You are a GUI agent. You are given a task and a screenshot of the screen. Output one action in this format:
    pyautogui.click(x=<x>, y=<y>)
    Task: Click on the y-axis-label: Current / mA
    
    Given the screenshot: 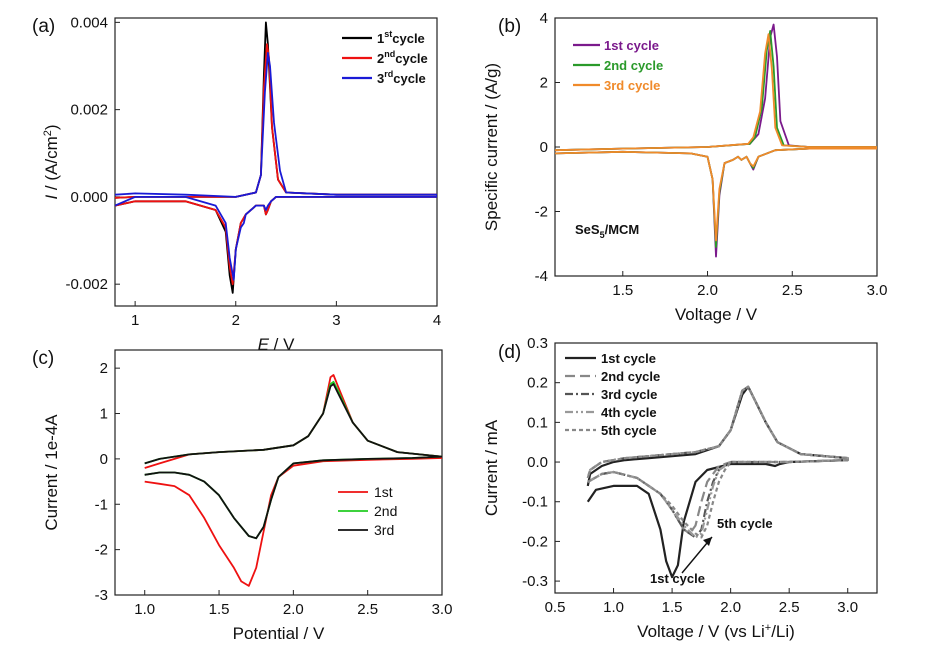 What is the action you would take?
    pyautogui.click(x=491, y=467)
    